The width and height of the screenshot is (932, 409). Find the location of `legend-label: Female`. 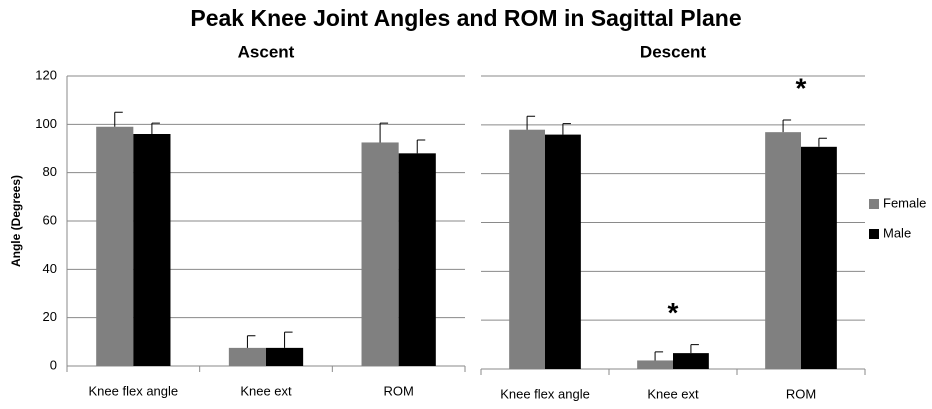

legend-label: Female is located at coordinates (904, 202).